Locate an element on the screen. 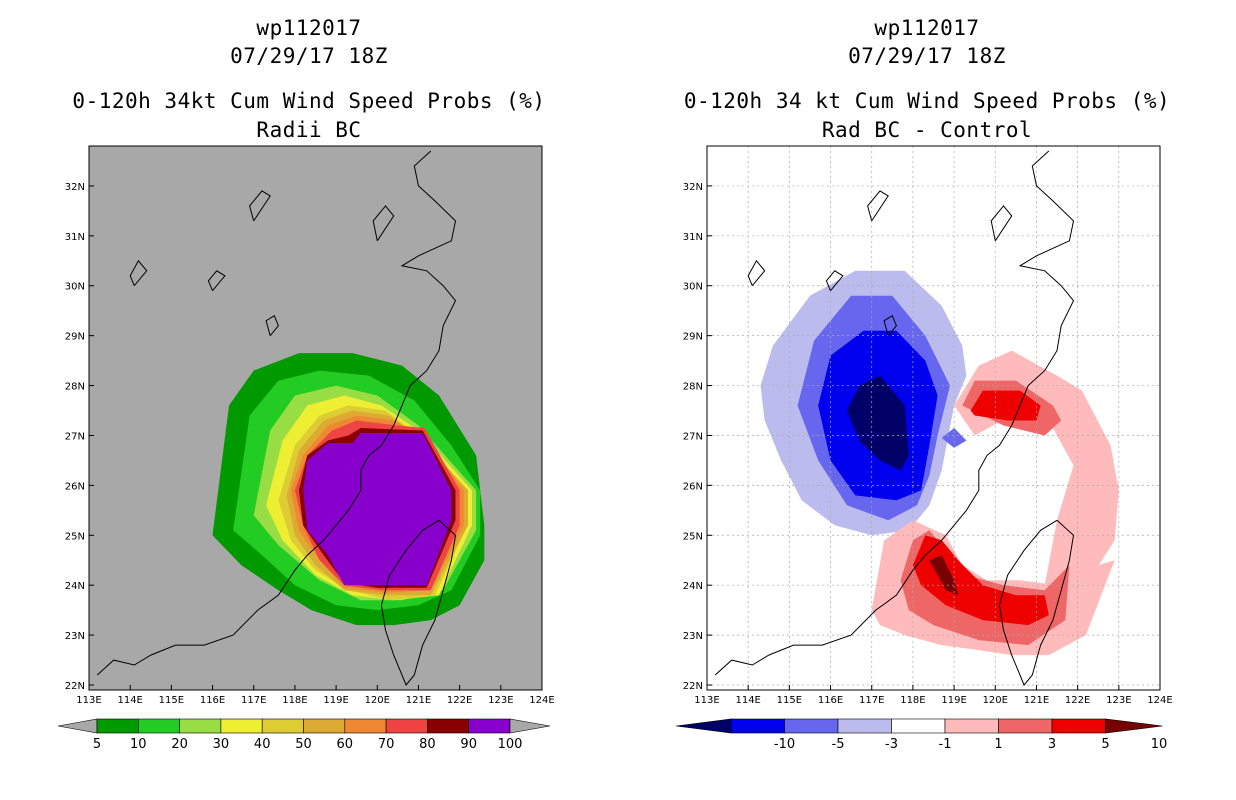  colorbar-label: 3 is located at coordinates (1052, 744).